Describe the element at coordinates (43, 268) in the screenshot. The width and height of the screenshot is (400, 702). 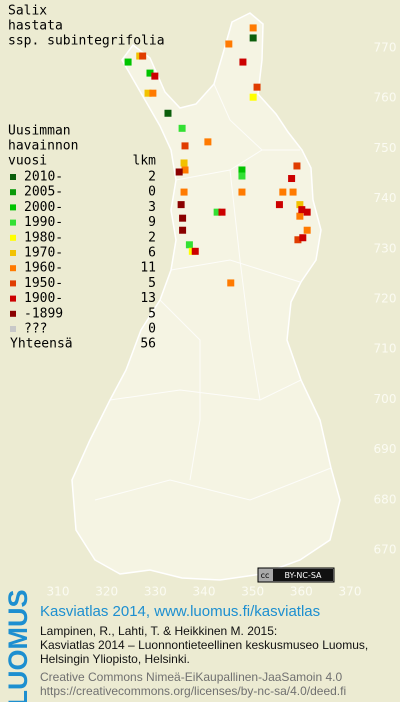
I see `legend-label: 1960-` at that location.